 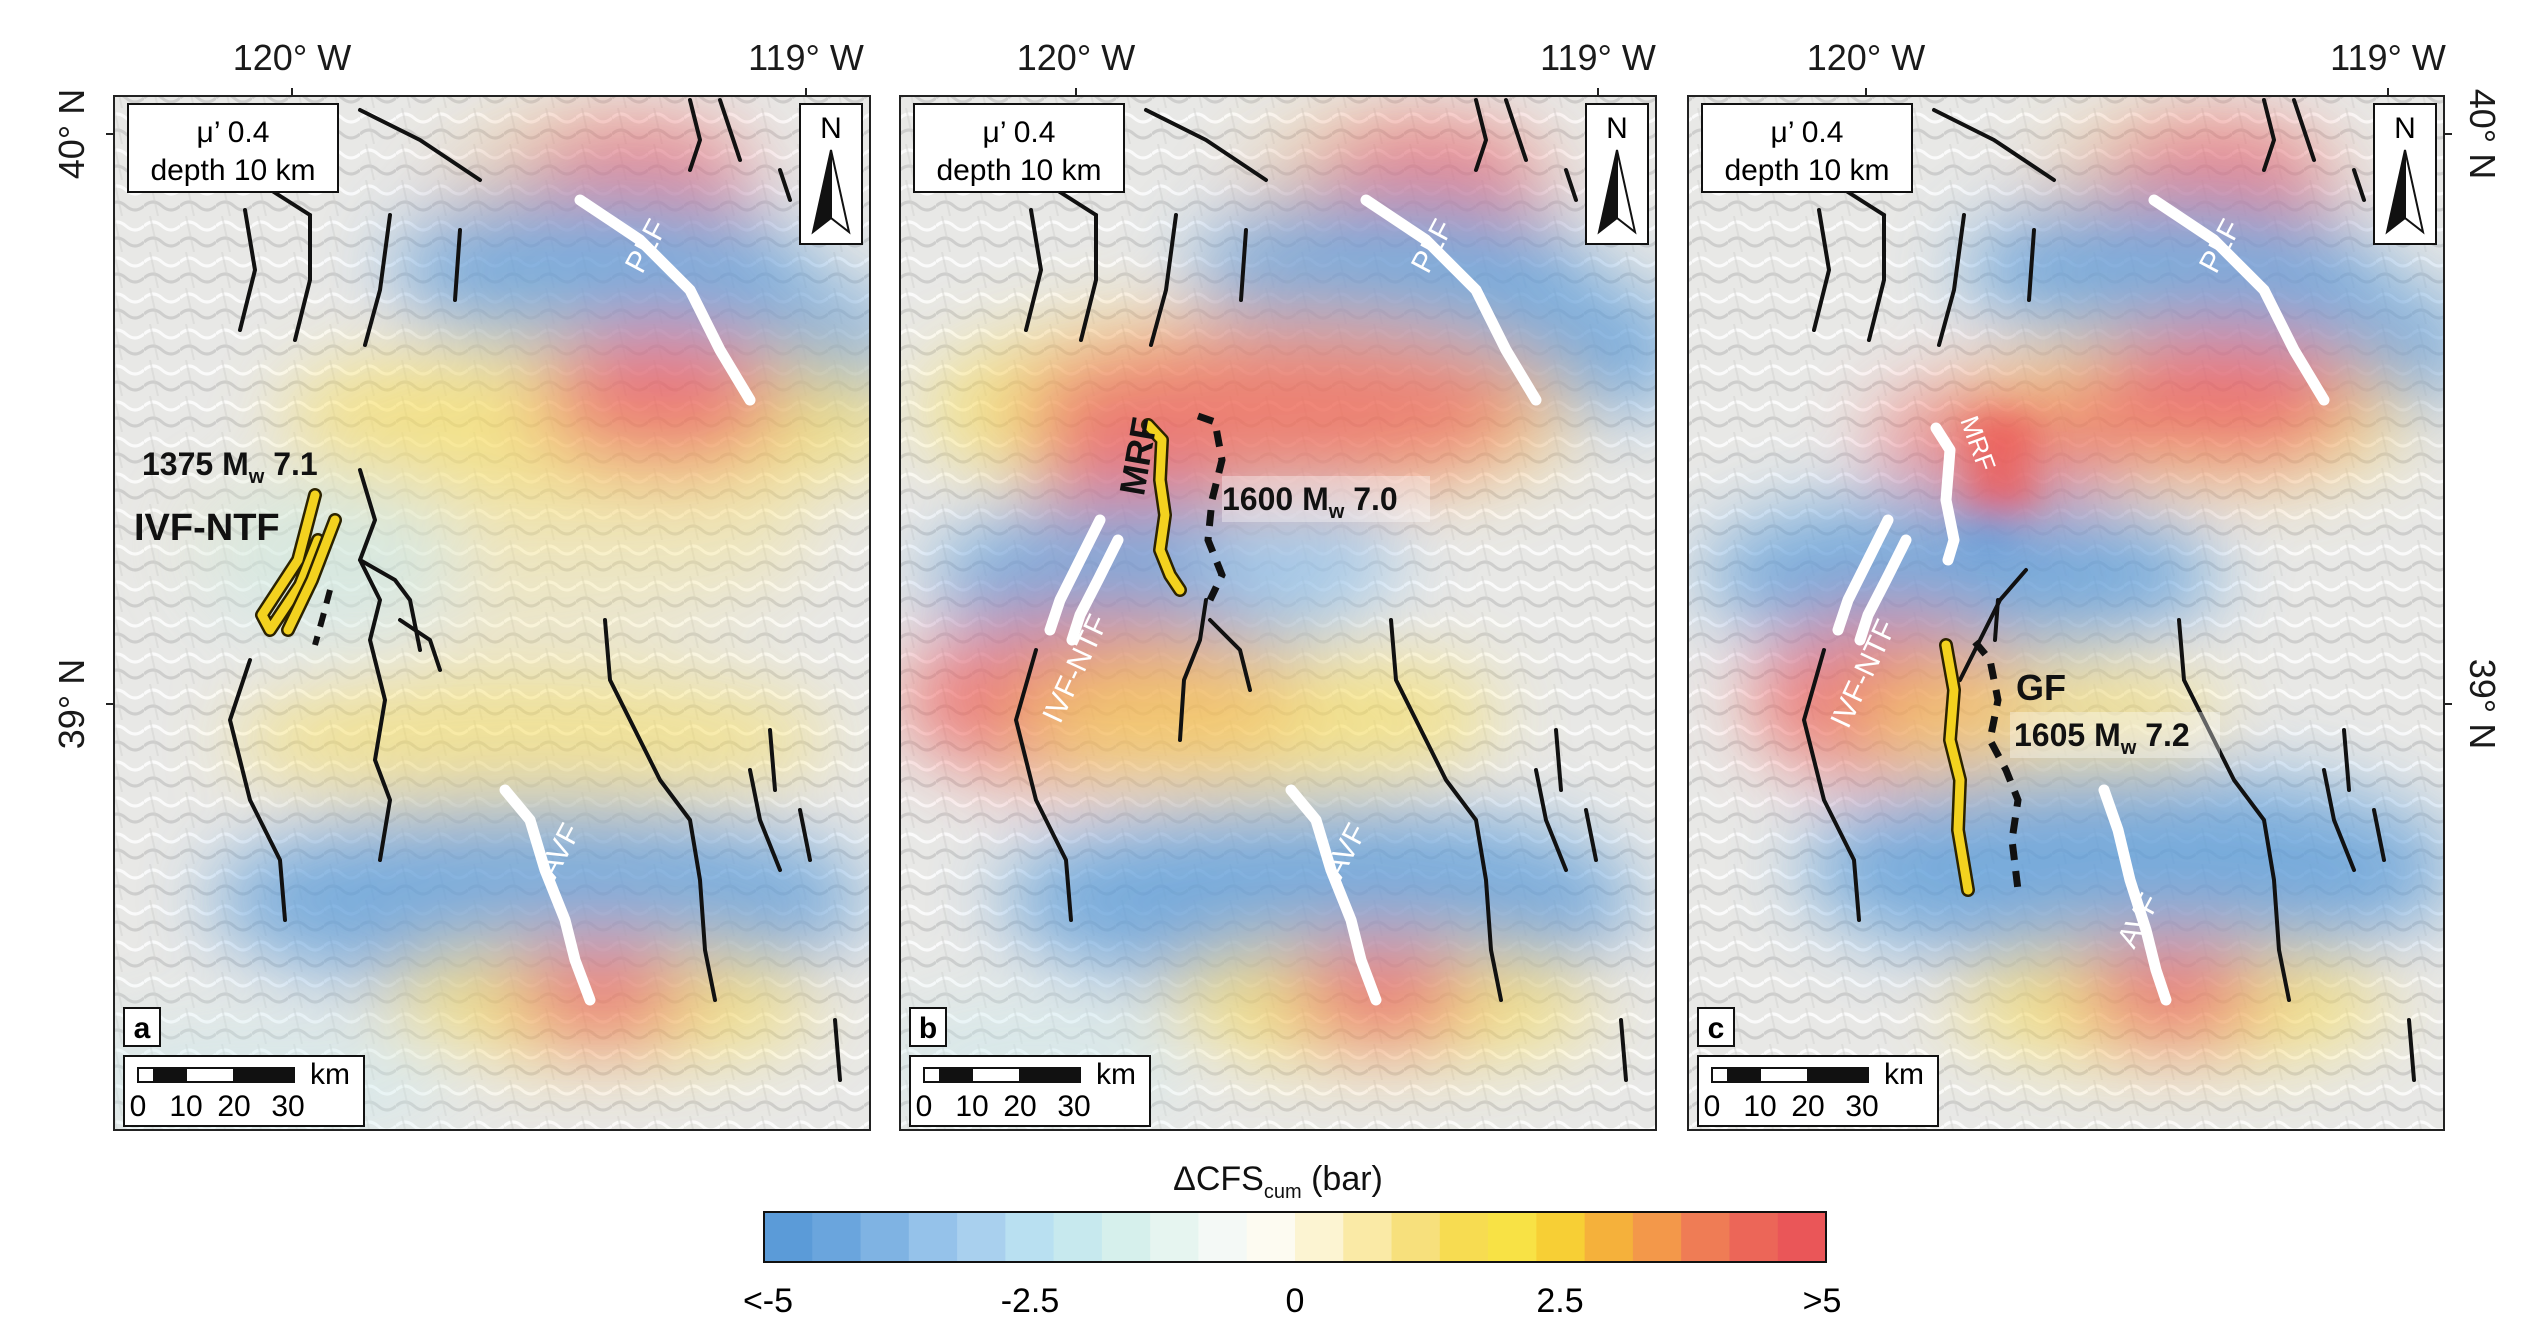 I want to click on svg-text: a, so click(x=142, y=1028).